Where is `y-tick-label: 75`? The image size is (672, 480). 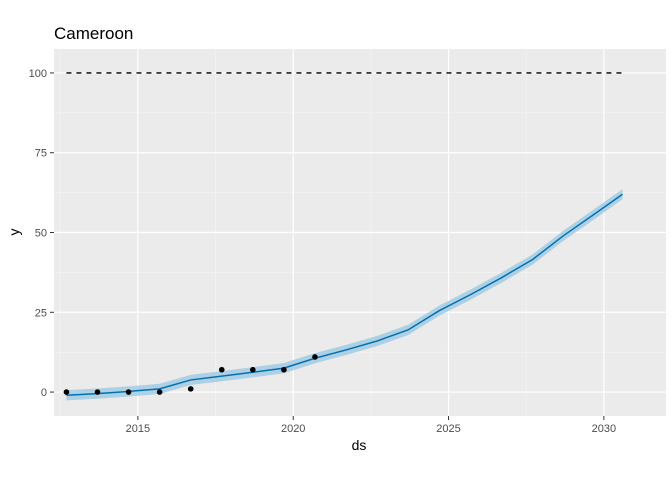 y-tick-label: 75 is located at coordinates (41, 154).